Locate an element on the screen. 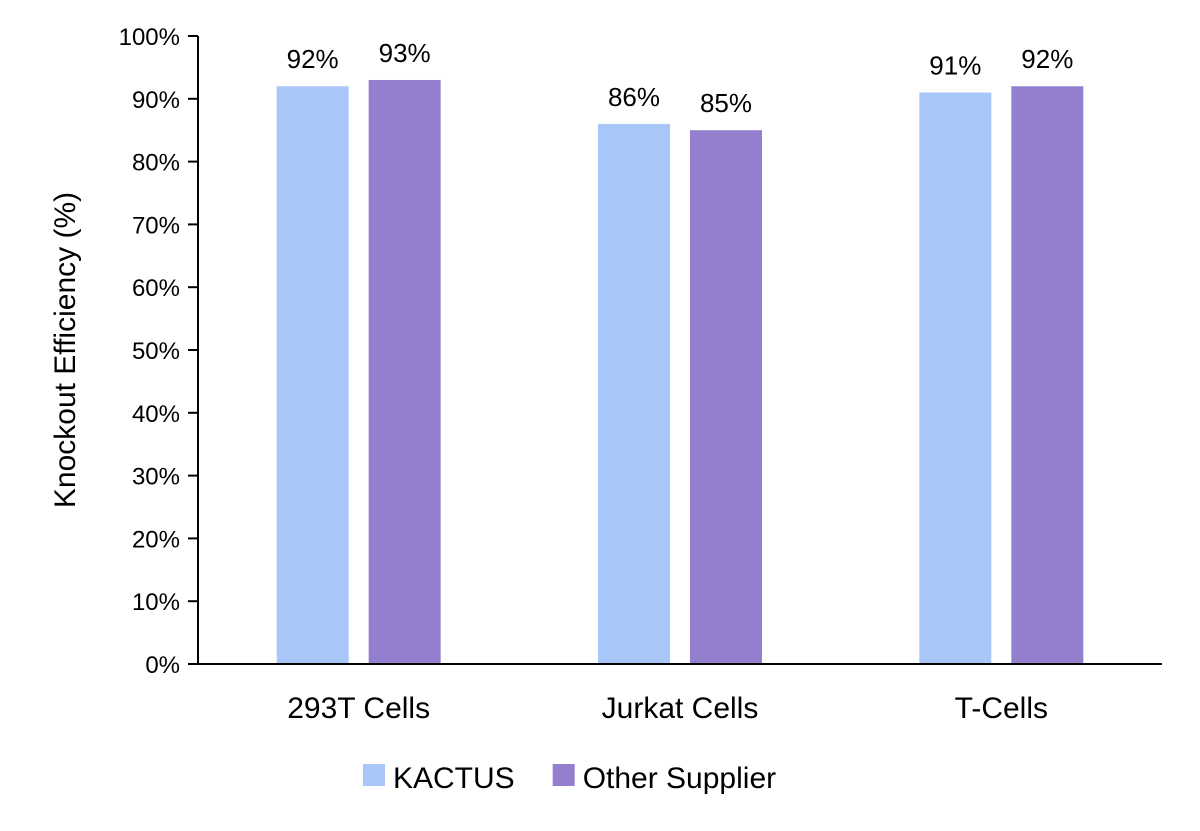 This screenshot has height=831, width=1200. y-axis-title: Knockout Efficiency (%) is located at coordinates (65, 350).